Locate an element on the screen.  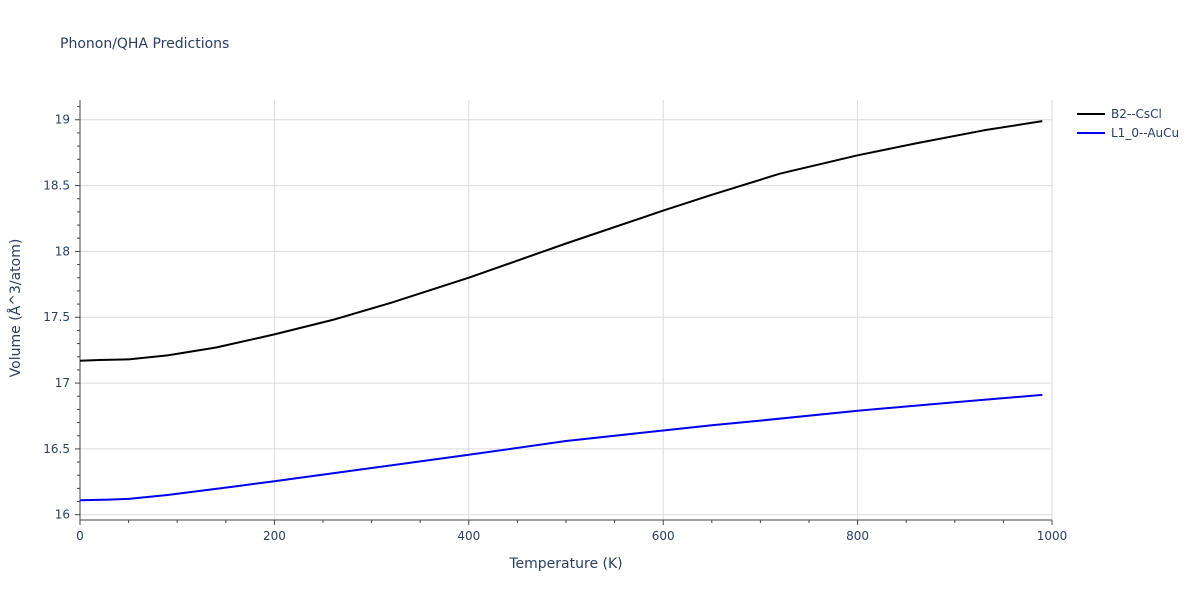
x-tick-label: 200 is located at coordinates (274, 536).